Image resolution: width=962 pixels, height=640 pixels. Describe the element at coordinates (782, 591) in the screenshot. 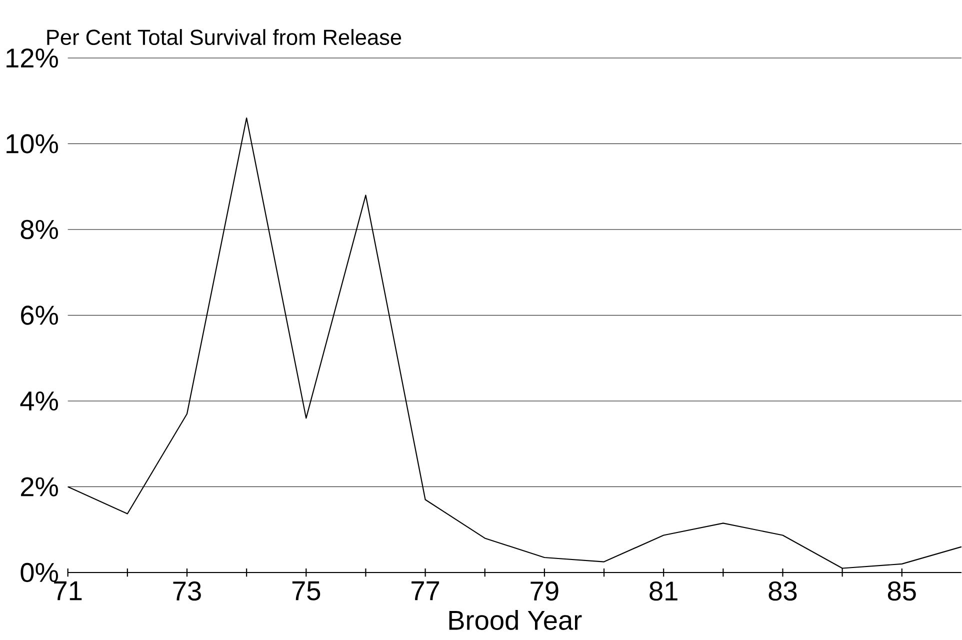

I see `x-tick-label: 83` at that location.